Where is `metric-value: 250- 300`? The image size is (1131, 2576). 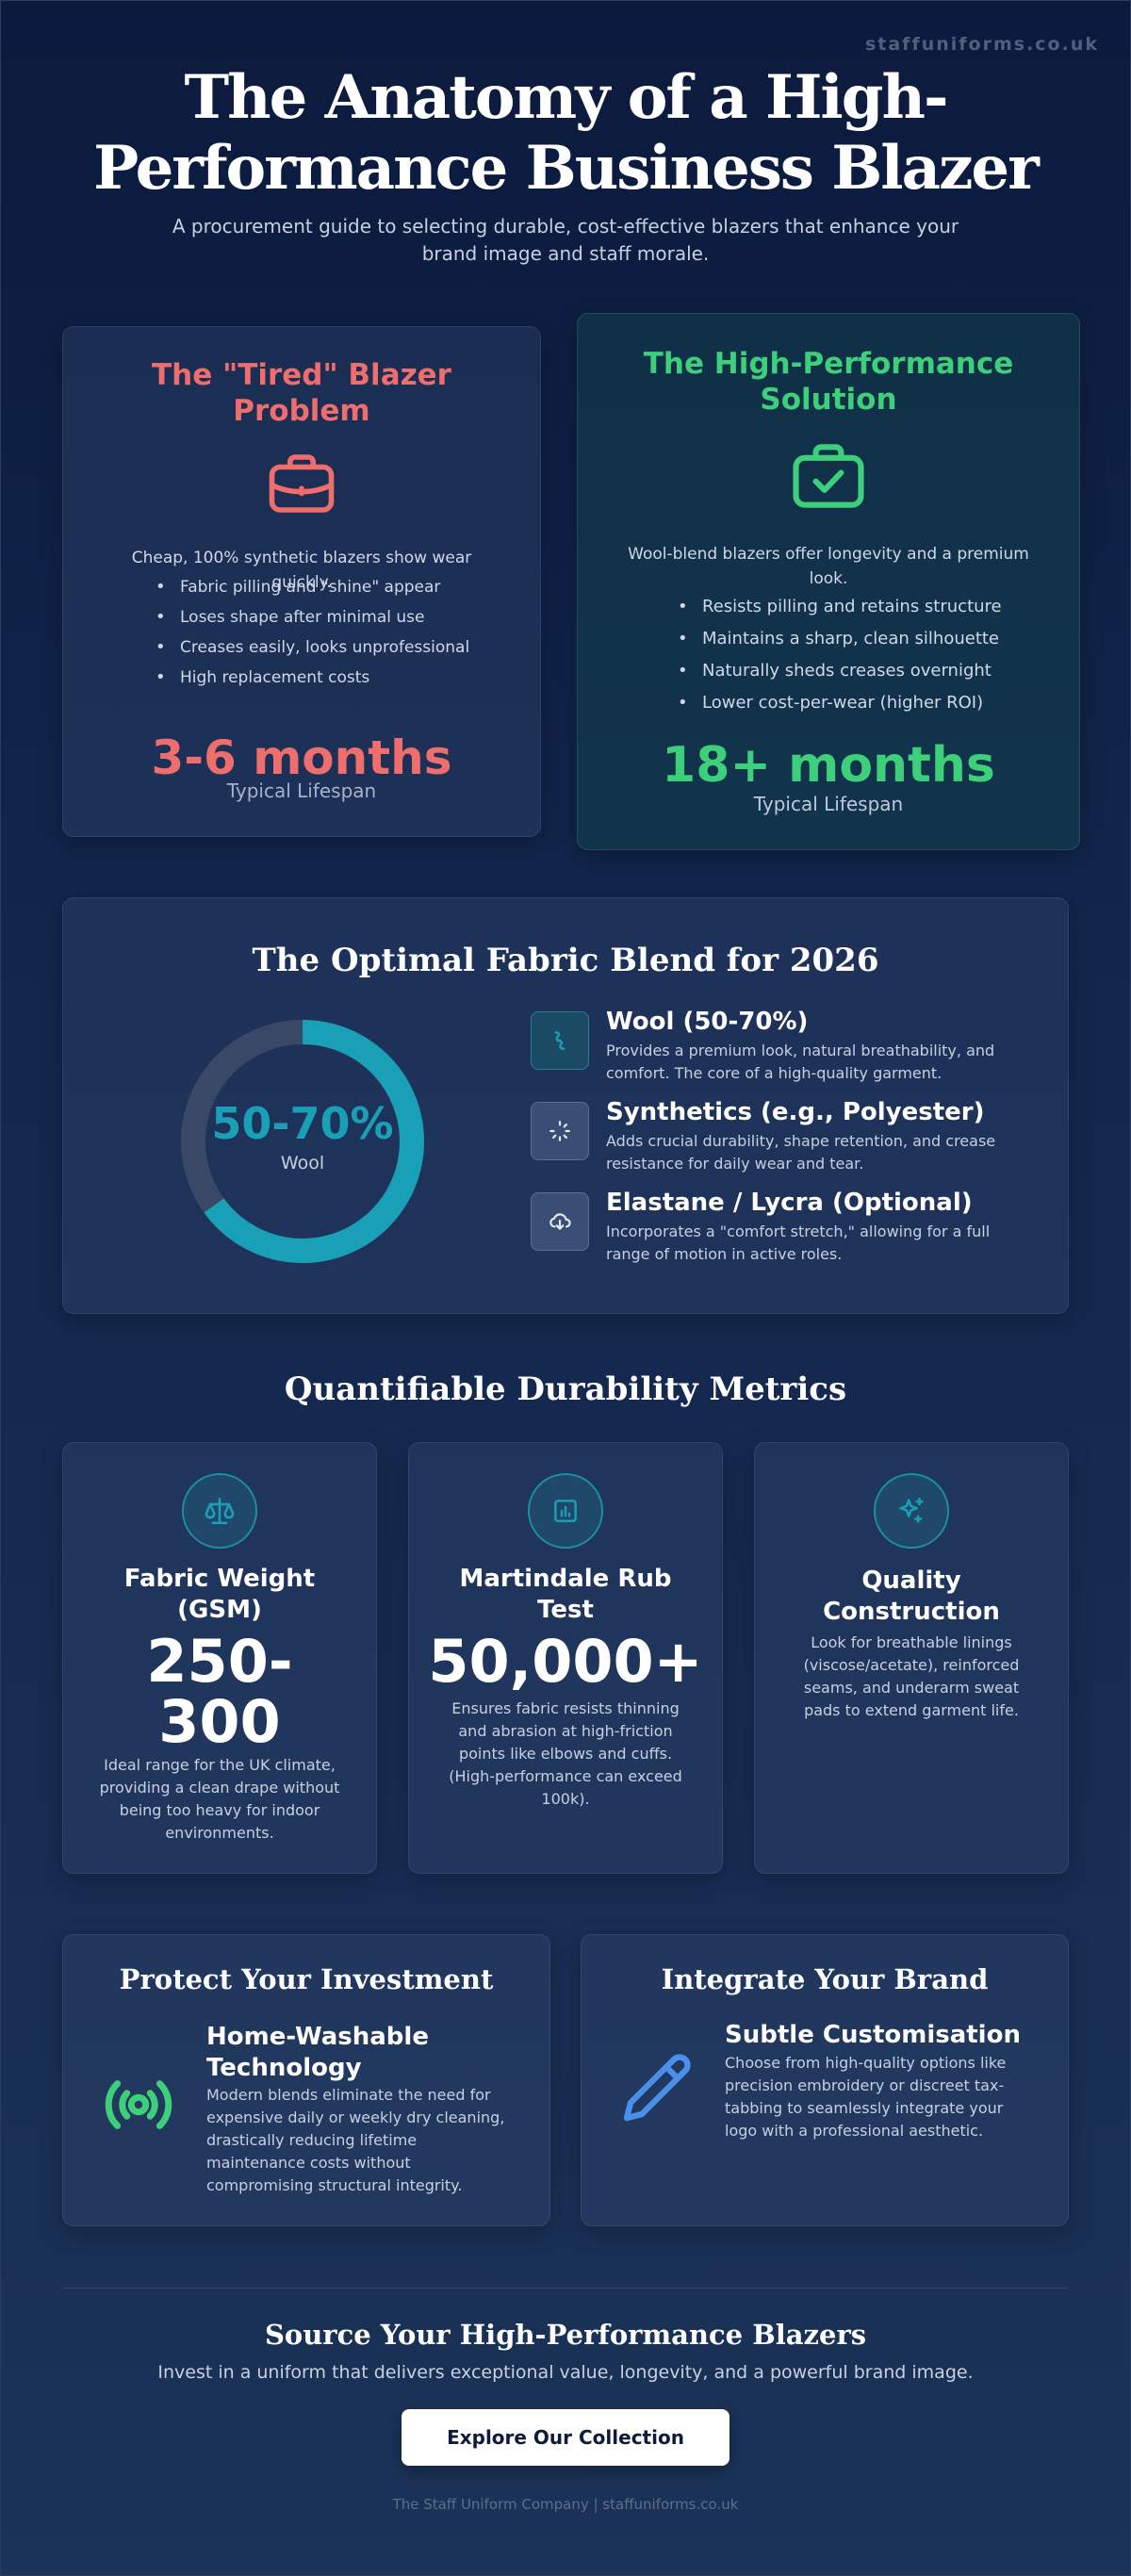 metric-value: 250- 300 is located at coordinates (220, 1692).